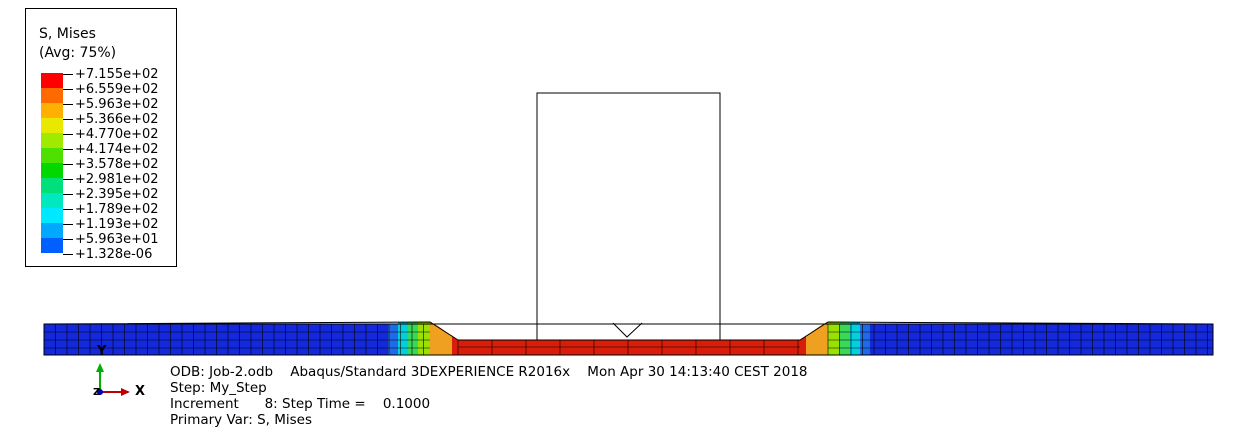 This screenshot has width=1257, height=433. I want to click on triad-arrows, so click(113, 379).